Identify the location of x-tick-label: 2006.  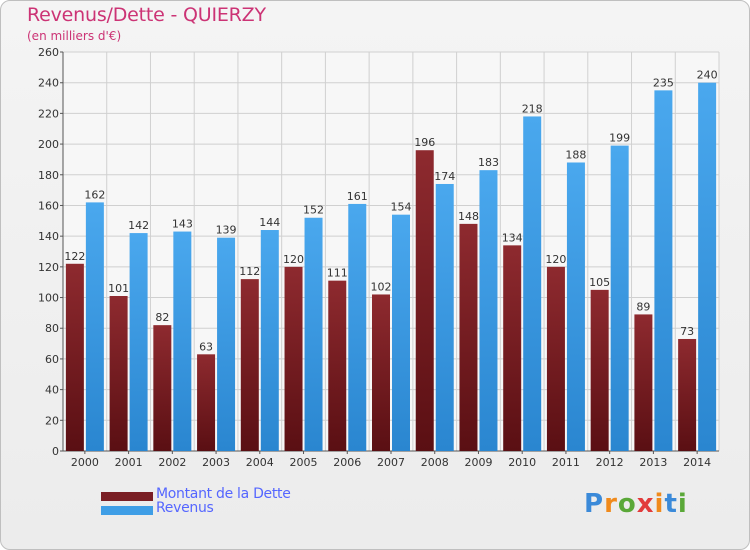
(347, 462).